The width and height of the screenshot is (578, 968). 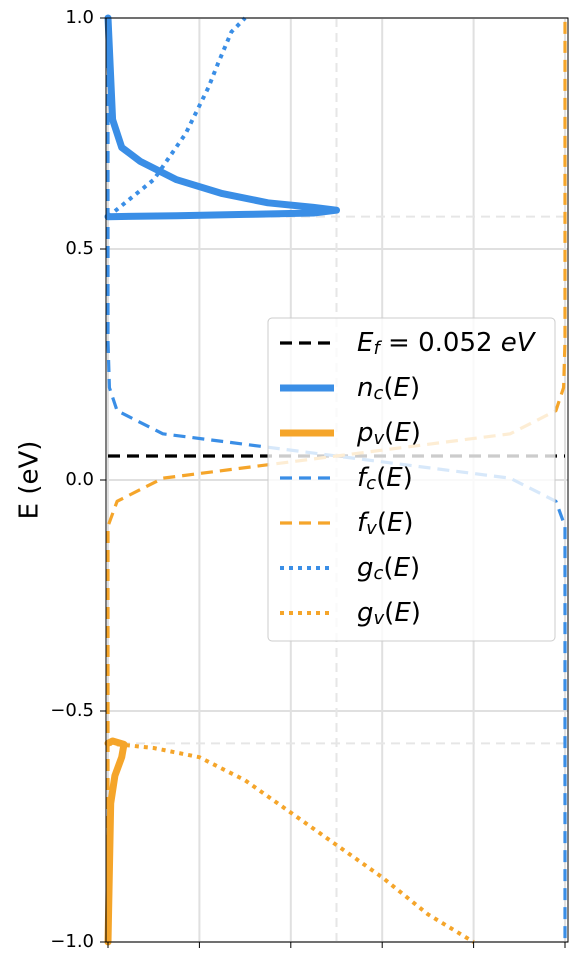 I want to click on legend-label-6: gv(E), so click(x=389, y=614).